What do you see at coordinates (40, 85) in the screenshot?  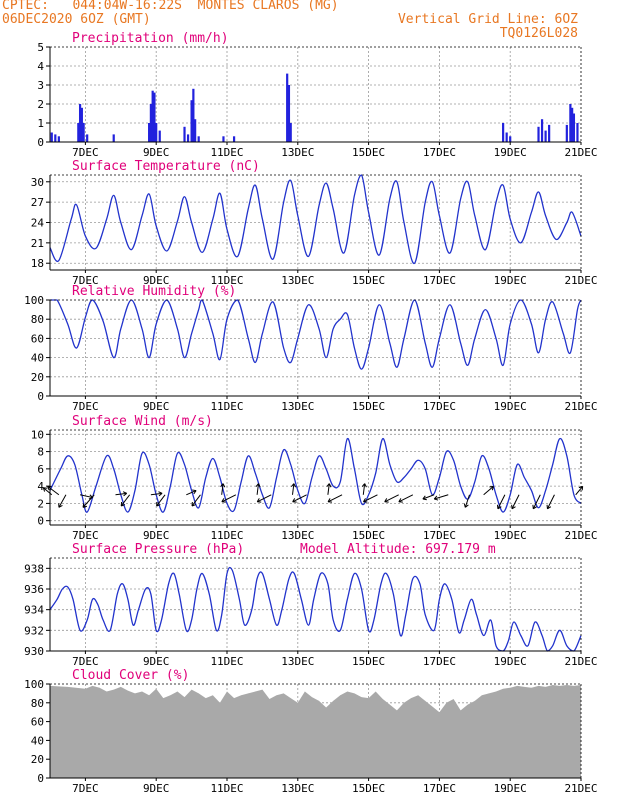 I see `y-tick-label: 3` at bounding box center [40, 85].